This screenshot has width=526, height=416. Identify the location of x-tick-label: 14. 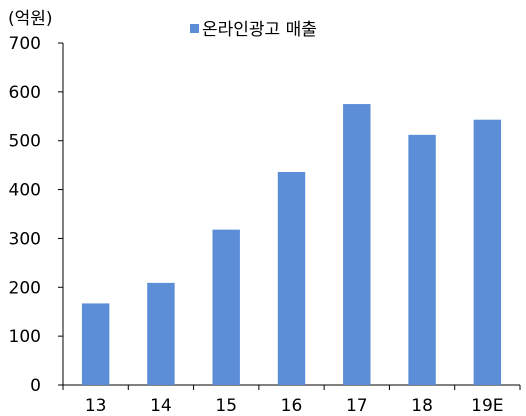
(161, 406).